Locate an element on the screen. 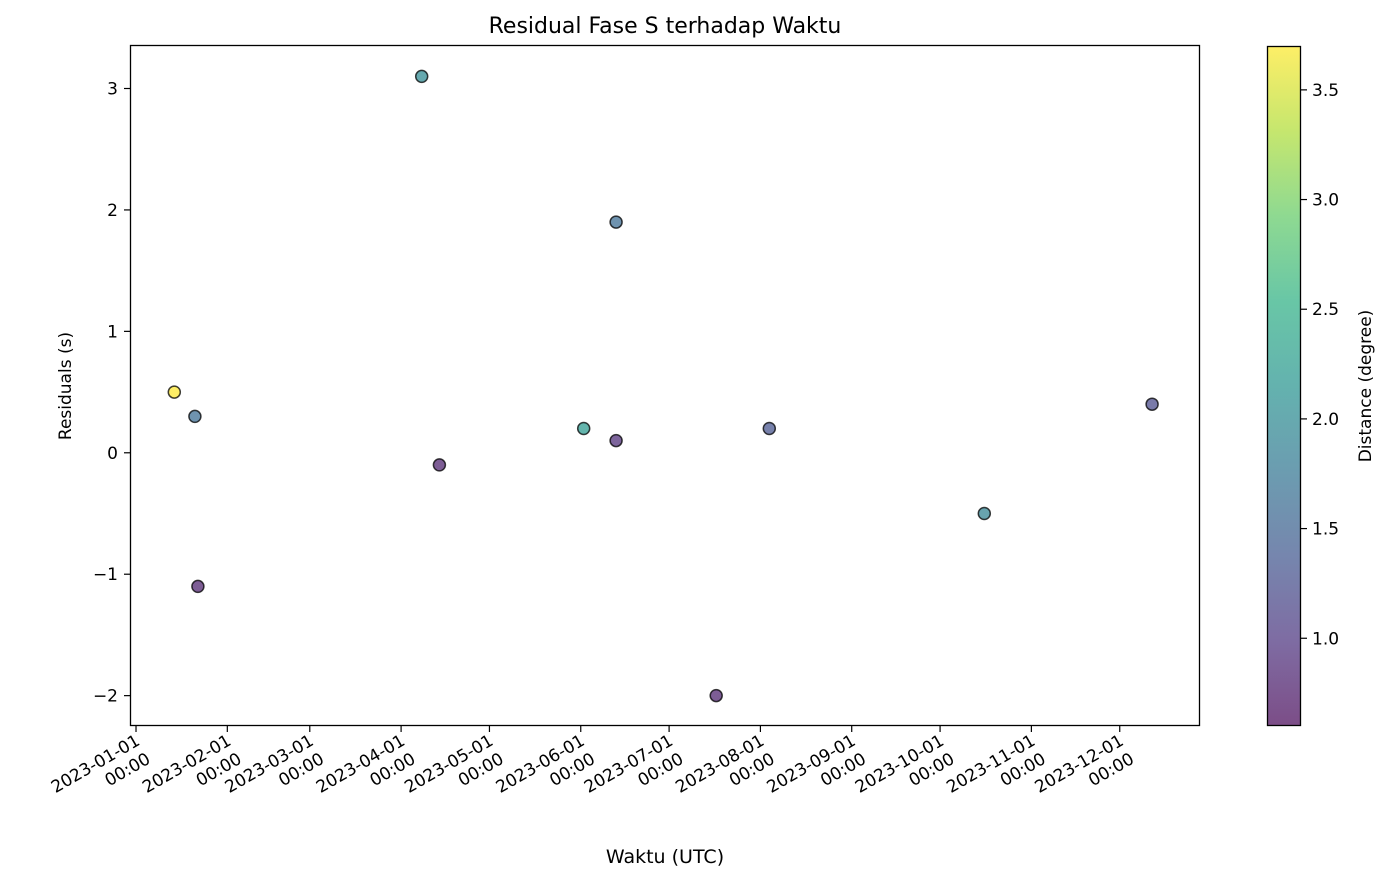 The width and height of the screenshot is (1392, 887). x-tick-label: 2023-07-0100:00 is located at coordinates (634, 773).